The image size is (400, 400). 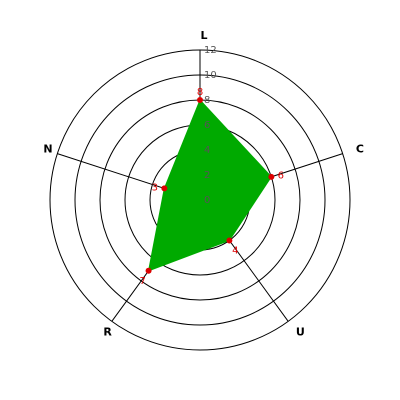 What do you see at coordinates (207, 200) in the screenshot?
I see `r-tick-label: 0` at bounding box center [207, 200].